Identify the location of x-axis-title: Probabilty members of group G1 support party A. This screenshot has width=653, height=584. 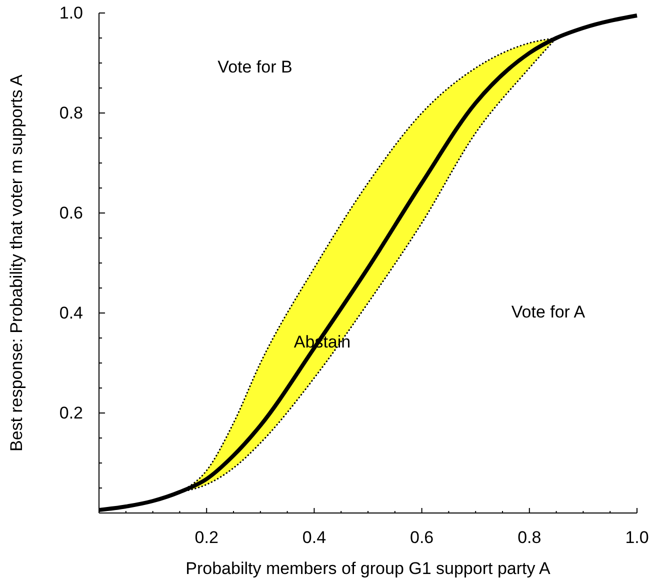
(369, 568).